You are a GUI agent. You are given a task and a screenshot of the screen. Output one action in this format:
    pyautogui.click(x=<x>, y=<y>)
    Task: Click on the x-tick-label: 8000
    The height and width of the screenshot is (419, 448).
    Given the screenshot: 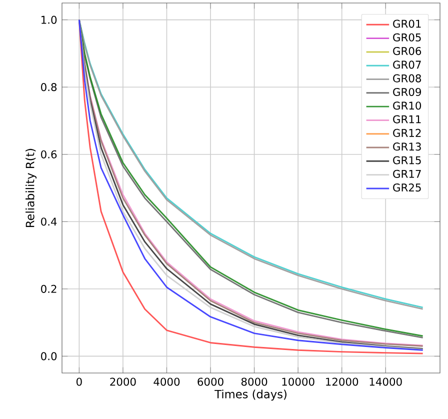 What is the action you would take?
    pyautogui.click(x=254, y=382)
    